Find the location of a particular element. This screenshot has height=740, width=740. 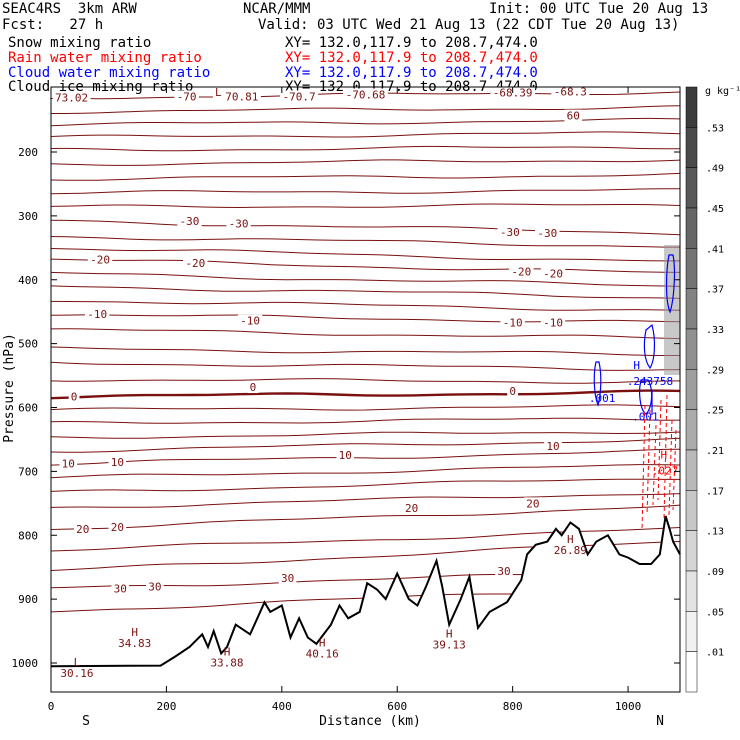

extremum-value: 30.16 is located at coordinates (76, 673).